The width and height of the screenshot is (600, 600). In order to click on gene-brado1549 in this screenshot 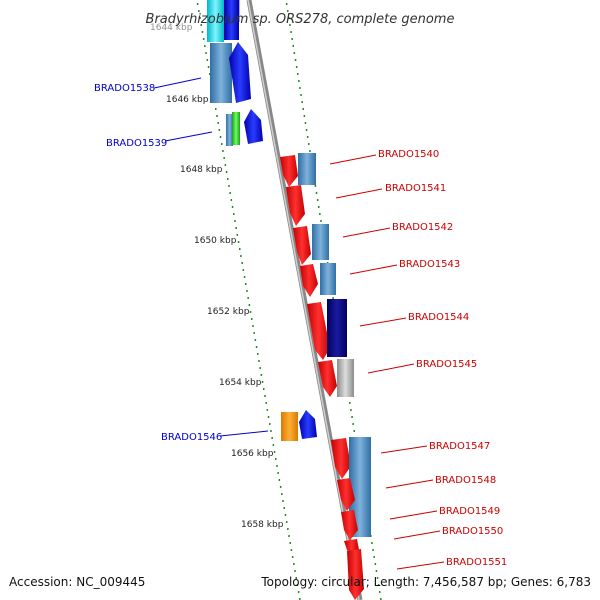, I will do `click(349, 525)`.